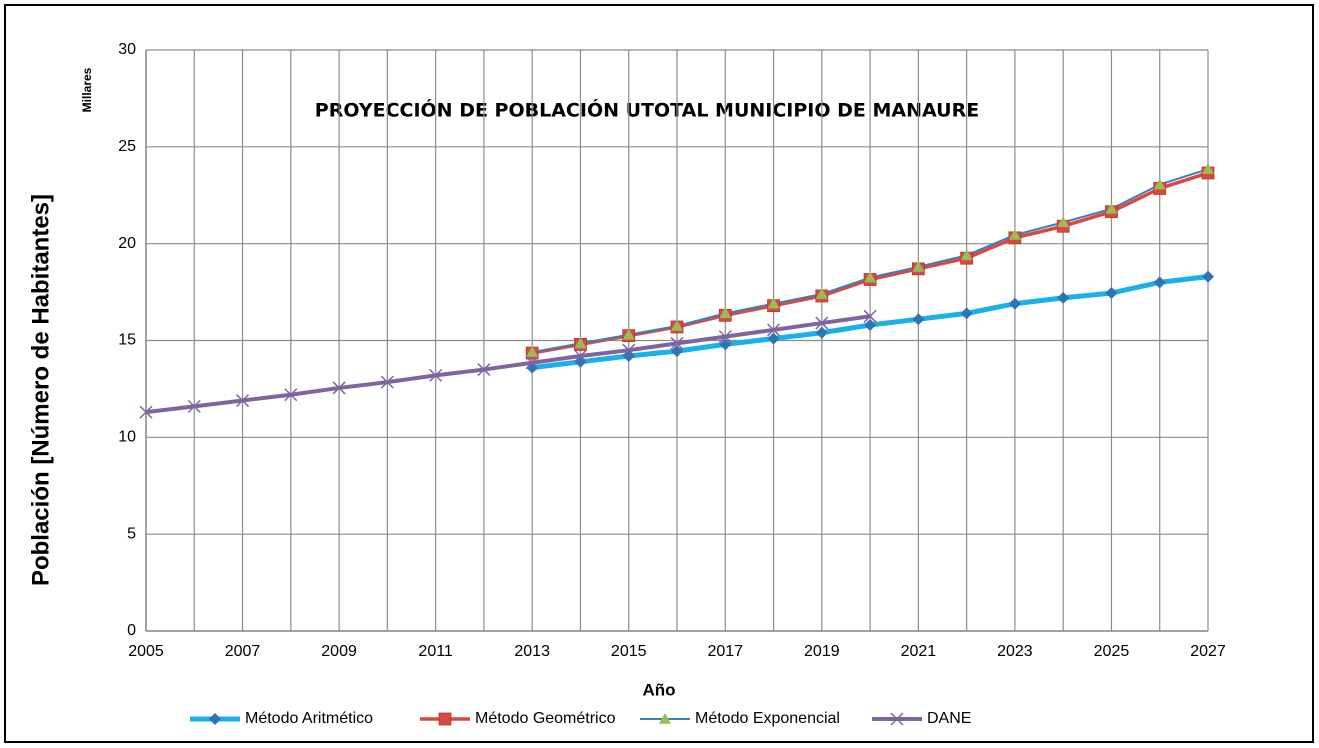 Image resolution: width=1319 pixels, height=748 pixels. I want to click on x-tick-label: 2011, so click(435, 651).